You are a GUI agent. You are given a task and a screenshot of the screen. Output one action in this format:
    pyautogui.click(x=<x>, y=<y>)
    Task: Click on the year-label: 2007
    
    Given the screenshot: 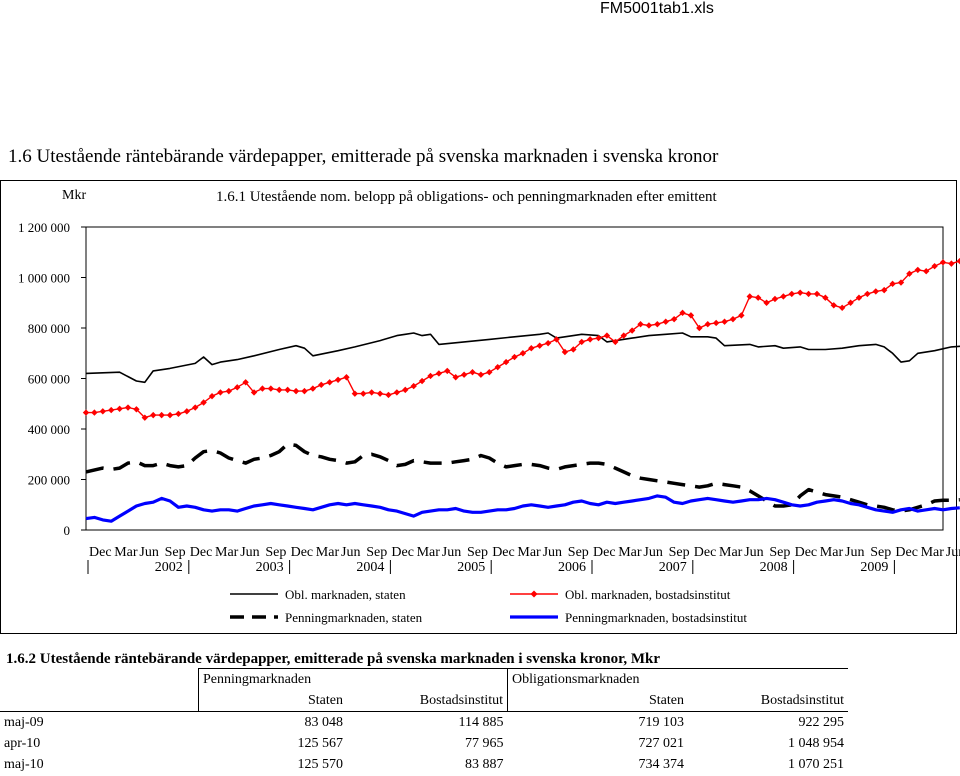 What is the action you would take?
    pyautogui.click(x=673, y=567)
    